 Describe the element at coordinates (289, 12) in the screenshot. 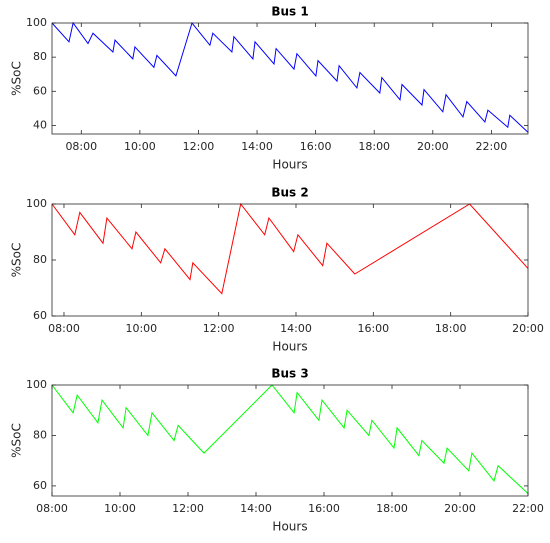

I see `chart-title: Bus 1` at that location.